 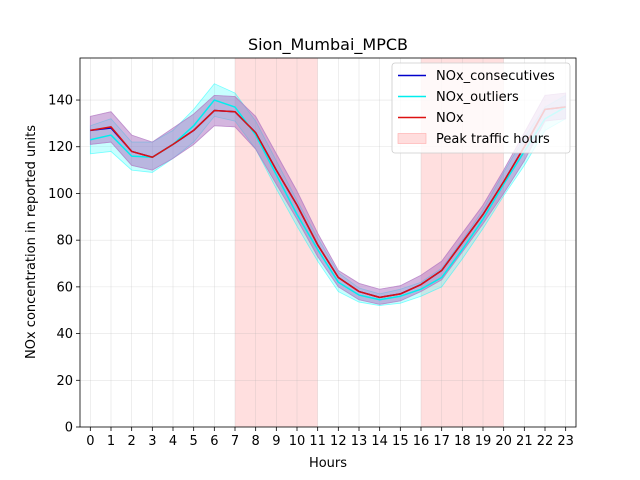 What do you see at coordinates (173, 441) in the screenshot?
I see `x-tick-label: 4` at bounding box center [173, 441].